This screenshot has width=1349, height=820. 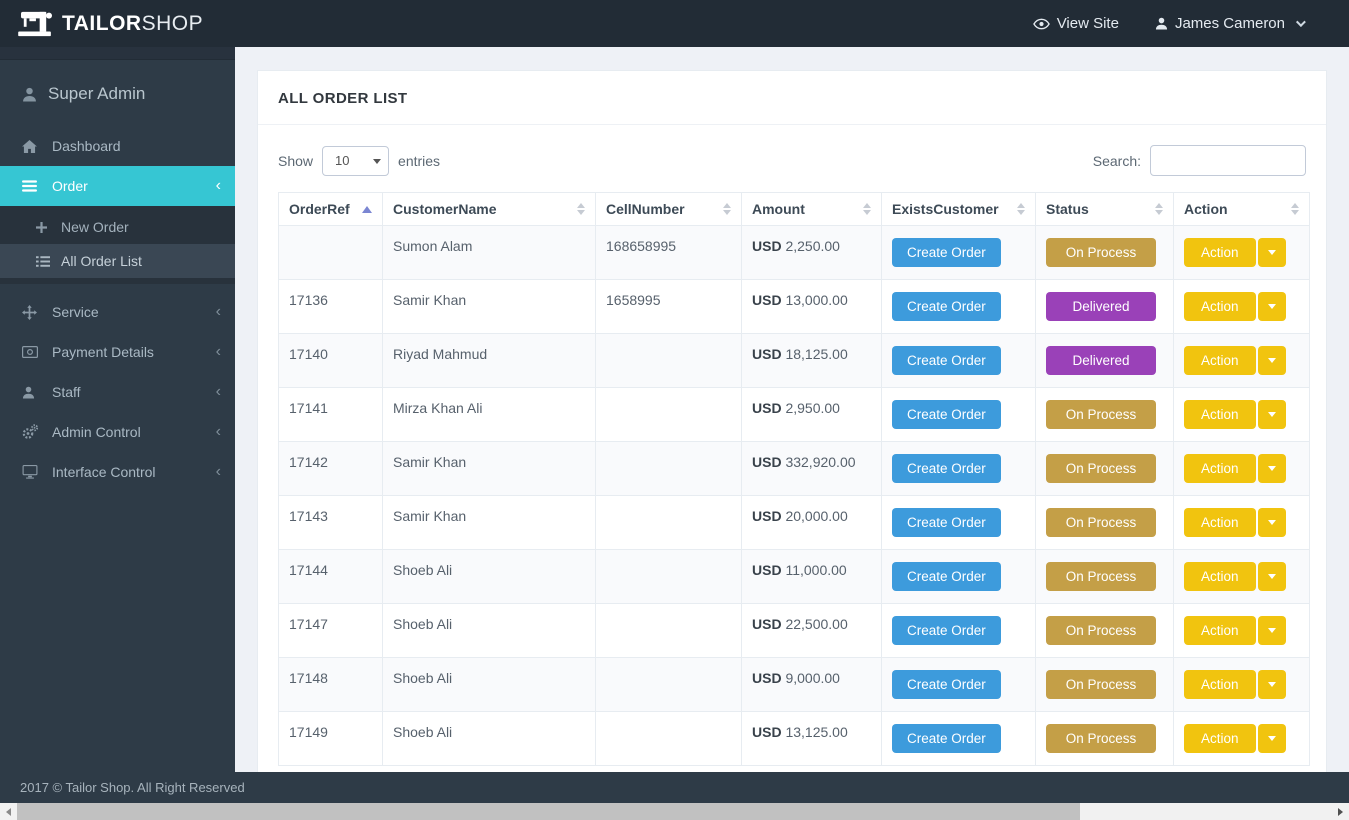 I want to click on sidebar-item-label: Payment Details, so click(x=103, y=352).